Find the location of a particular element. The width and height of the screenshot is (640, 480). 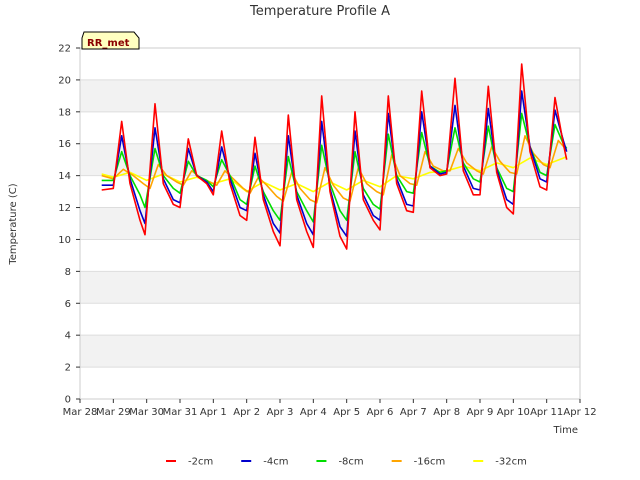

station-badge-text: RR_met is located at coordinates (108, 43).